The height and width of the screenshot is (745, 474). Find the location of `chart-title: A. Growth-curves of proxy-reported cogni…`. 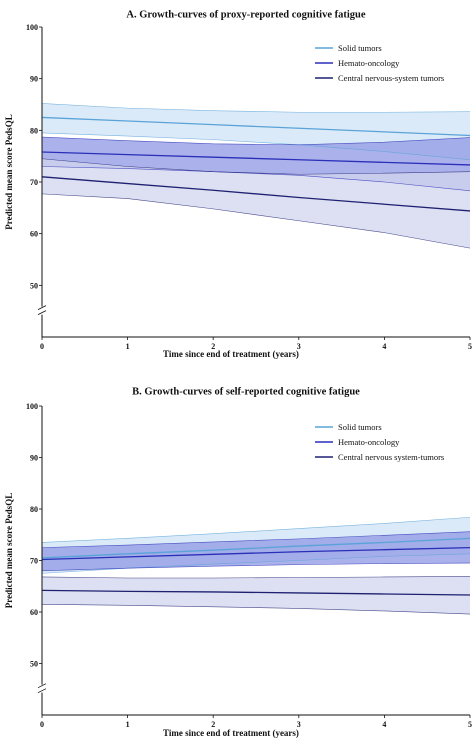

chart-title: A. Growth-curves of proxy-reported cogni… is located at coordinates (245, 14).